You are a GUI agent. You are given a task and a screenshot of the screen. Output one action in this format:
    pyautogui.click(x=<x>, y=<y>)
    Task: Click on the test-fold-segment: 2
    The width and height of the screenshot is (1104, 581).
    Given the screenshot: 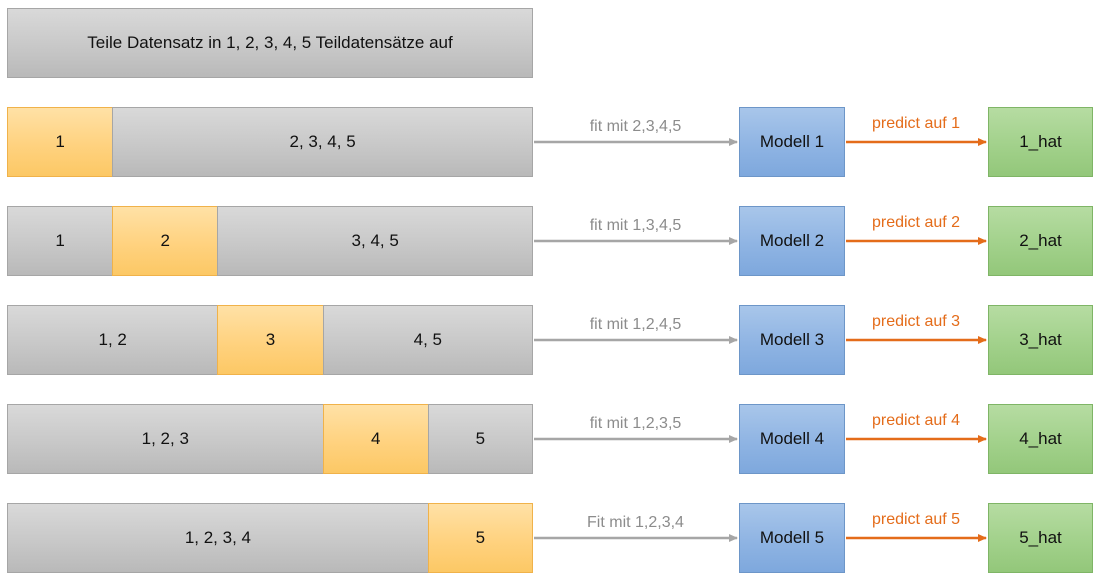 What is the action you would take?
    pyautogui.click(x=165, y=241)
    